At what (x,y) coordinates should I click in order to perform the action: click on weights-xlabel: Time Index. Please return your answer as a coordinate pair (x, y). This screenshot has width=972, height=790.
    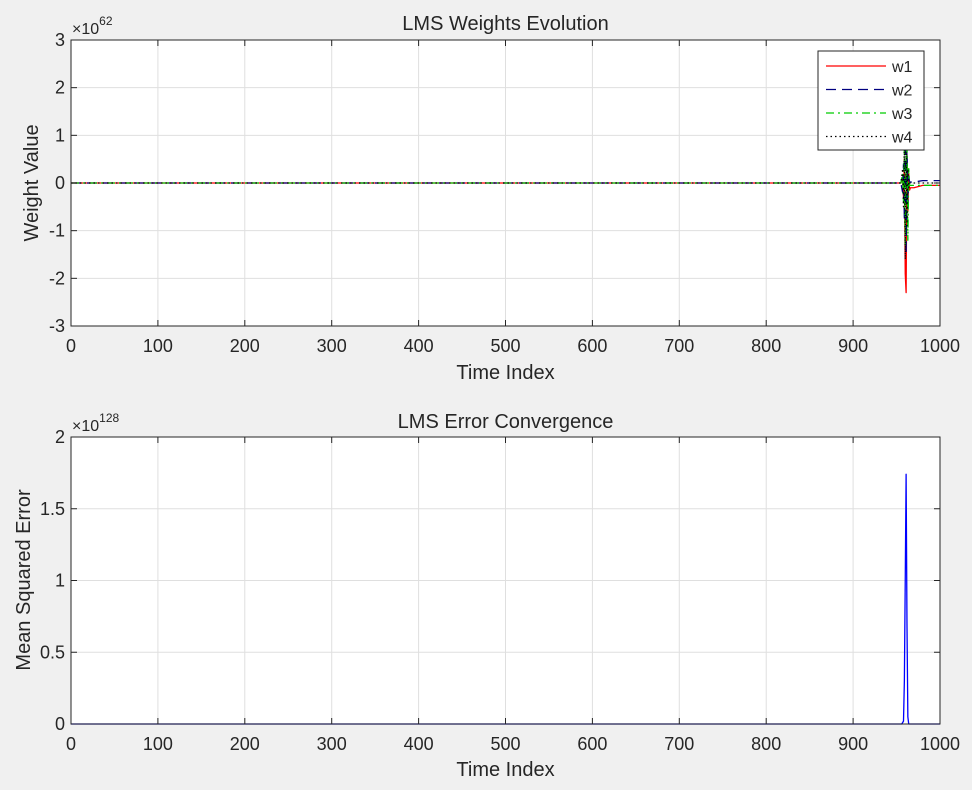
    Looking at the image, I should click on (505, 373).